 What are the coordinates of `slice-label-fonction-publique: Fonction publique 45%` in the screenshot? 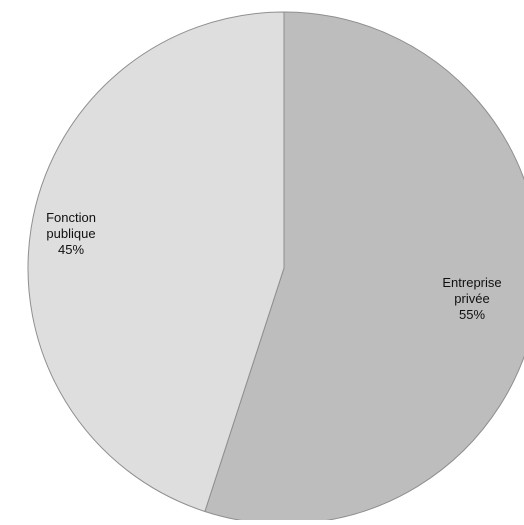 It's located at (71, 233).